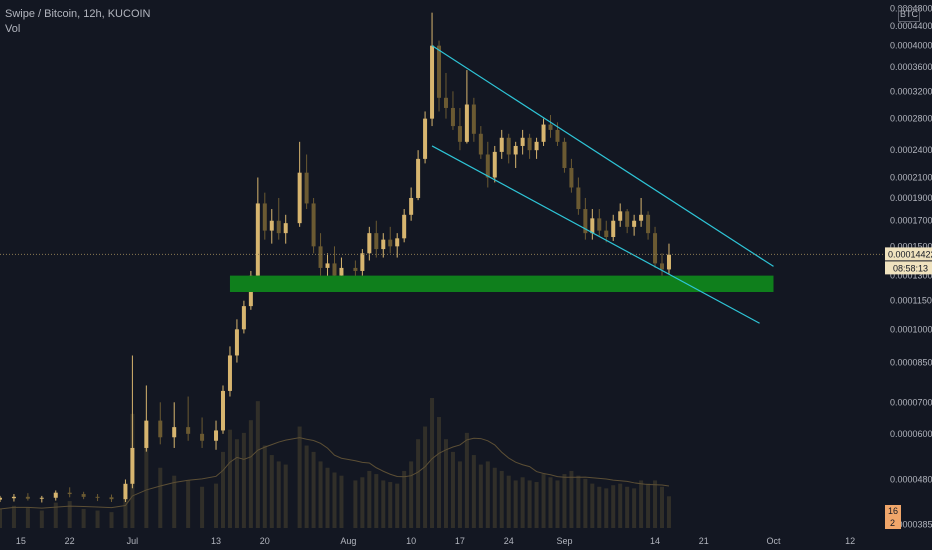 The image size is (932, 550). Describe the element at coordinates (13, 29) in the screenshot. I see `volume-label: Vol` at that location.